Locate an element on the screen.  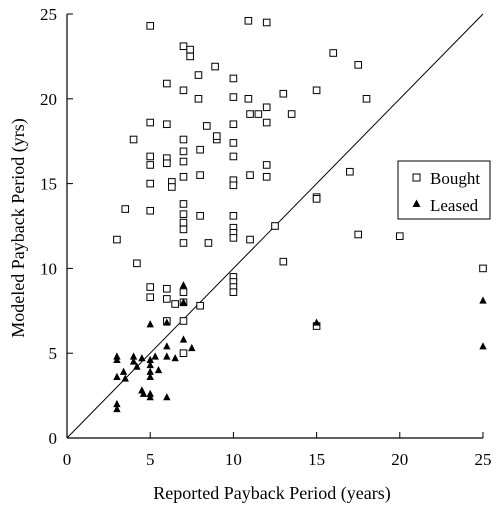
y-axis-ticks: 0 5 10 15 20 25 is located at coordinates (56, 226).